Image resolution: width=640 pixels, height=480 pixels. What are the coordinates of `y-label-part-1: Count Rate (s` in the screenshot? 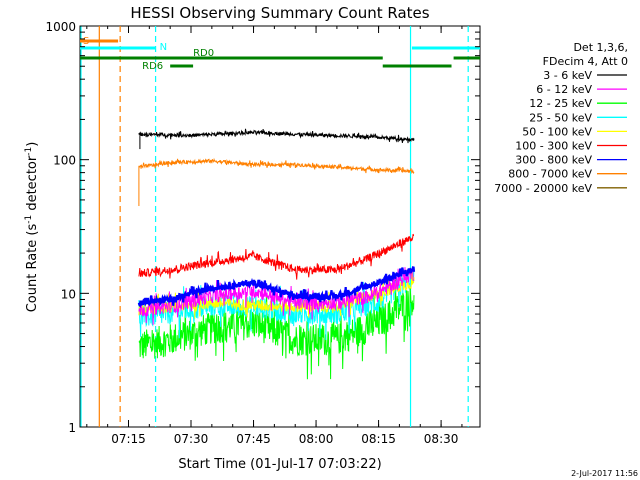 It's located at (32, 268).